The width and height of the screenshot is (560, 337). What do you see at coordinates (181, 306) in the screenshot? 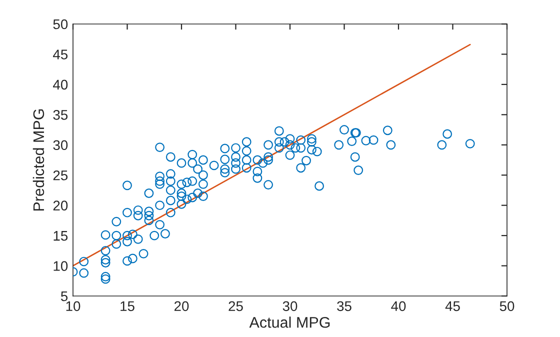
I see `x-tick-label: 20` at bounding box center [181, 306].